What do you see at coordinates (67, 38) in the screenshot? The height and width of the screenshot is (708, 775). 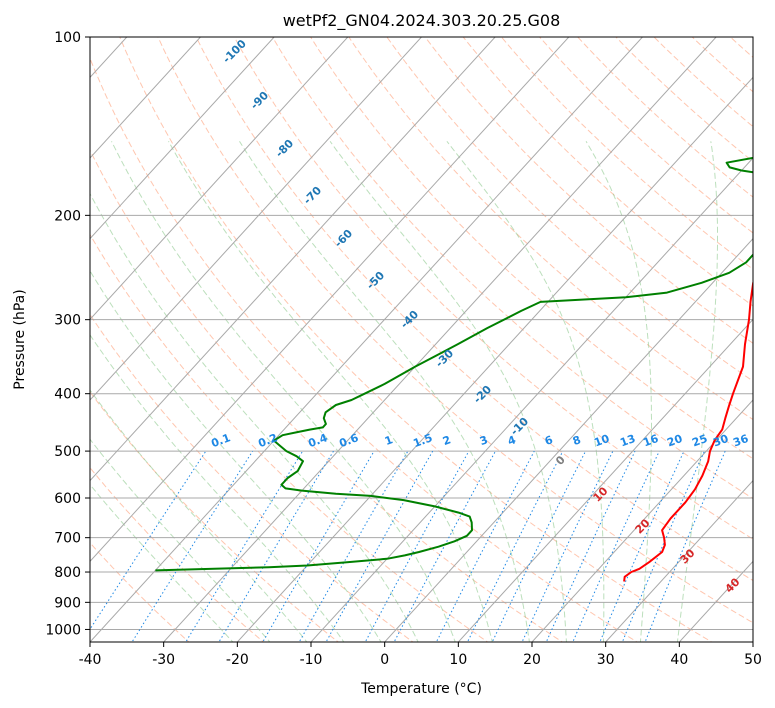 I see `y-tick-label: 100` at bounding box center [67, 38].